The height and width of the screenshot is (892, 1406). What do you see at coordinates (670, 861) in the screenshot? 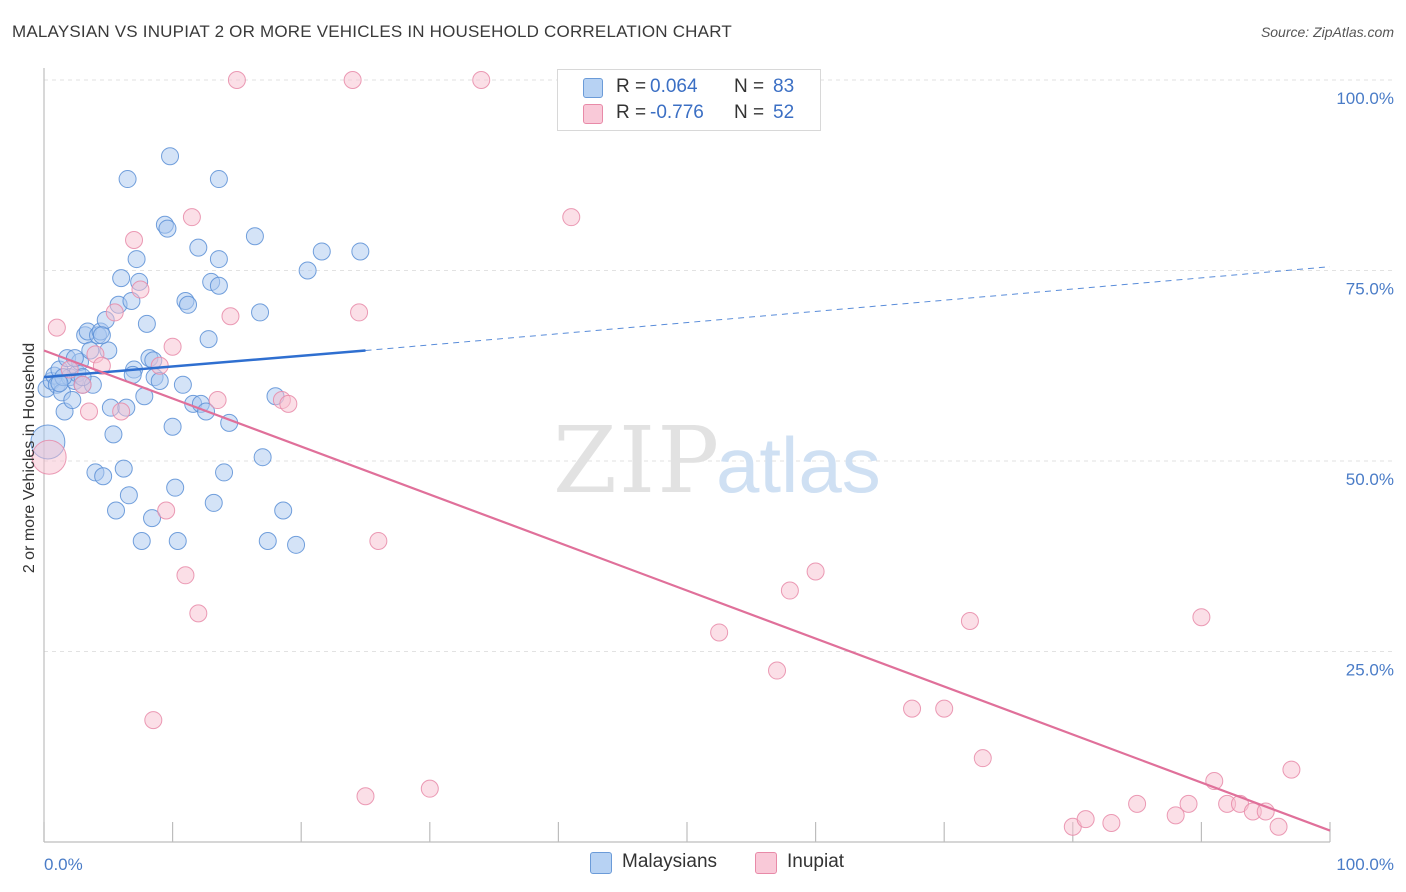
I see `series-label-malaysians: Malaysians` at bounding box center [670, 861].